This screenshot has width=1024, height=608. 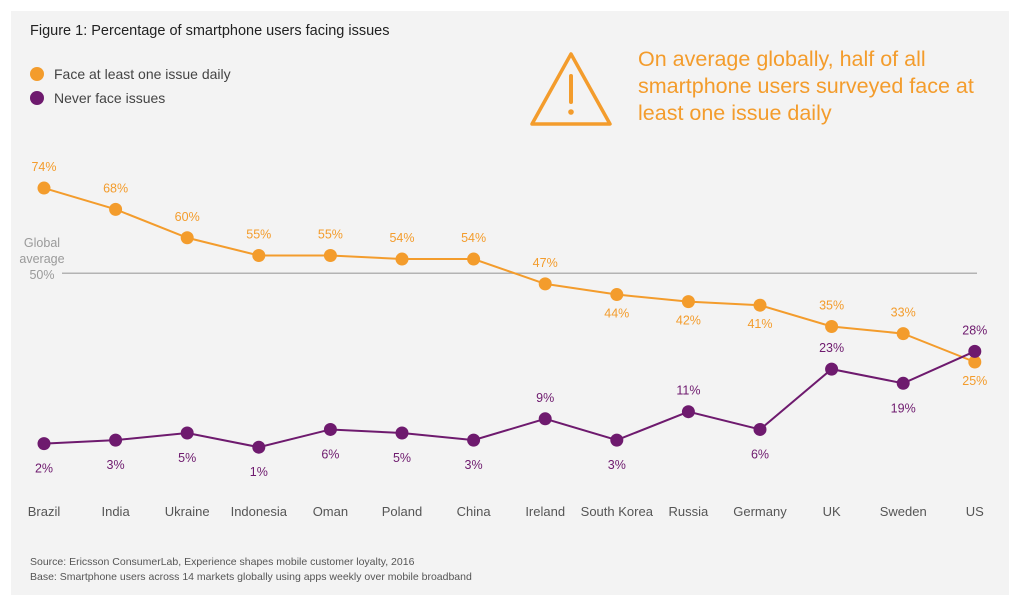 I want to click on x-tick-label: Indonesia, so click(x=259, y=511).